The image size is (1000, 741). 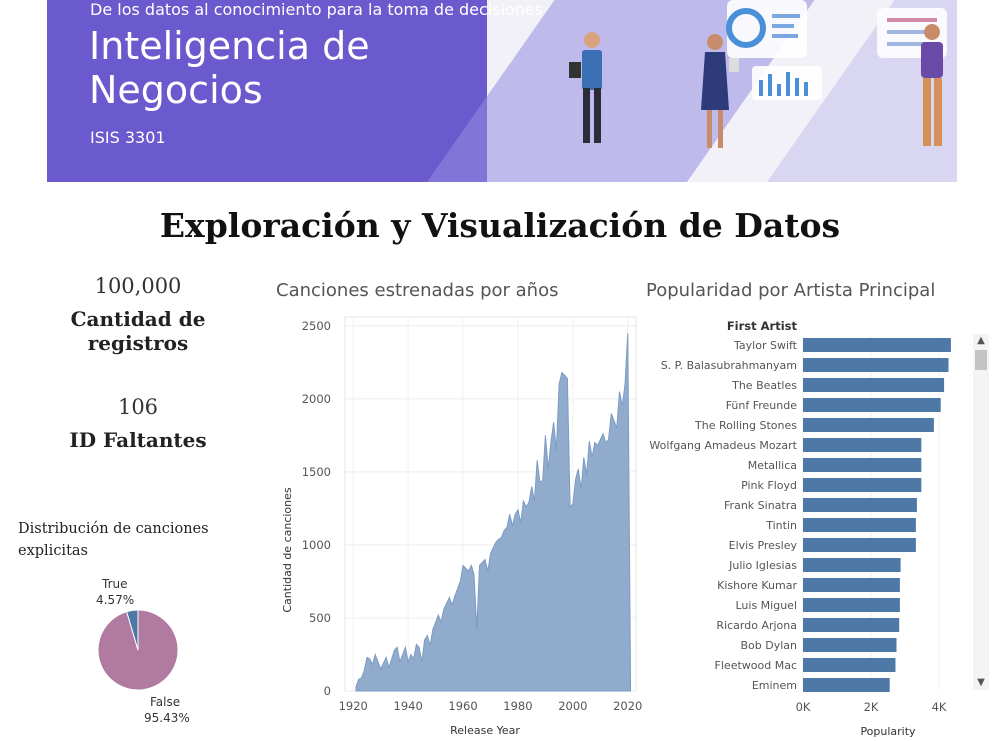 I want to click on artist-label: Fleetwood Mac, so click(x=756, y=665).